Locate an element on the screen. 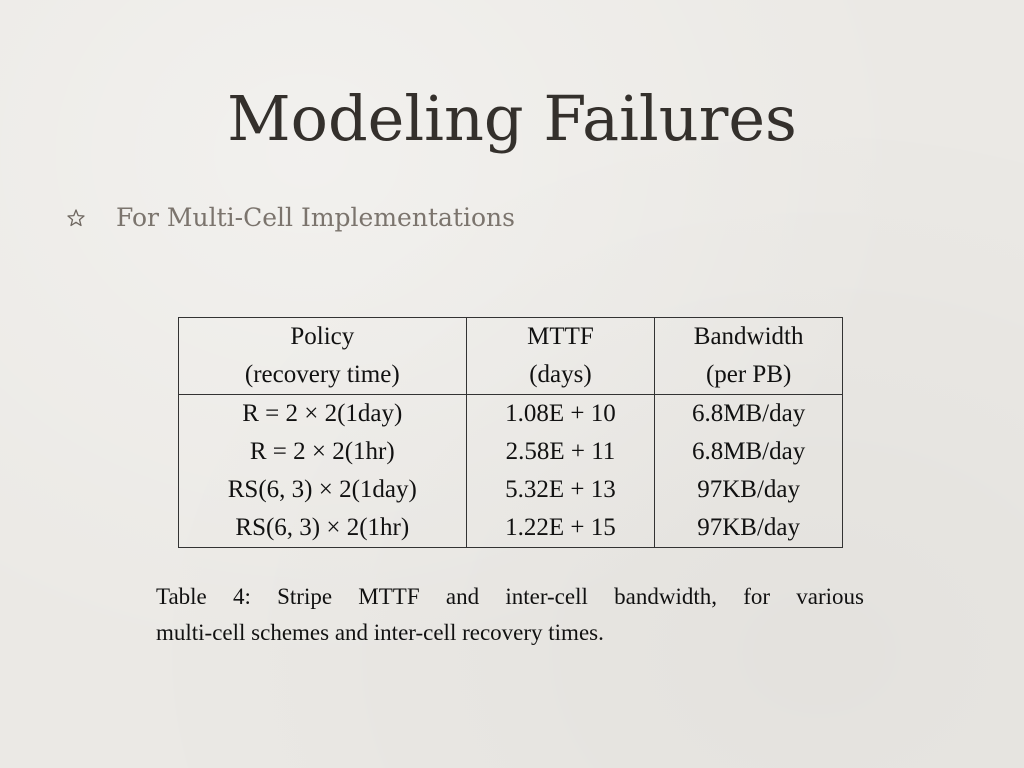 The width and height of the screenshot is (1024, 768). table-row: R = 2 × 2(1day) 1.08E + 10 6.8MB/day is located at coordinates (510, 413).